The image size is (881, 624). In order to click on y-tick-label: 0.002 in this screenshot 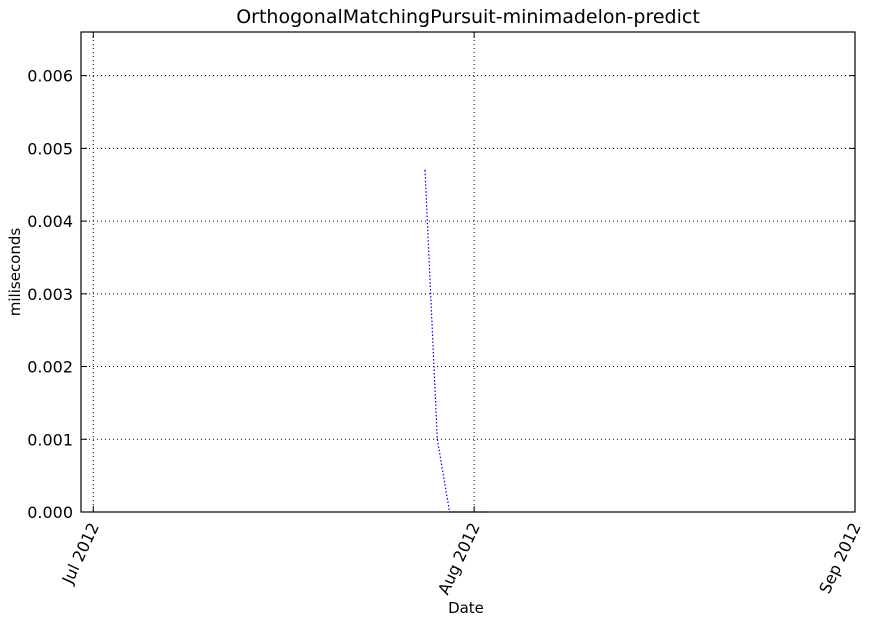, I will do `click(50, 367)`.